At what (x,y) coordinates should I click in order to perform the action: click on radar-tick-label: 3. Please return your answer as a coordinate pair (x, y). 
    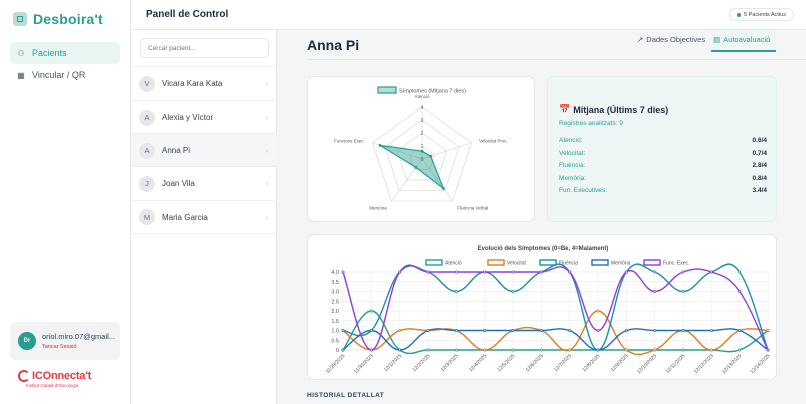
    Looking at the image, I should click on (422, 121).